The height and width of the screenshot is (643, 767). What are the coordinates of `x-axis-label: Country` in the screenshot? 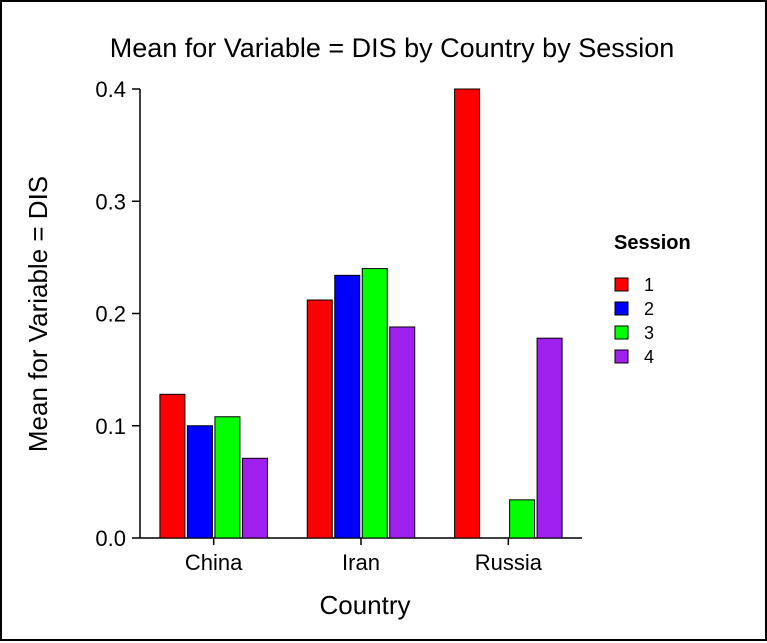 It's located at (364, 605).